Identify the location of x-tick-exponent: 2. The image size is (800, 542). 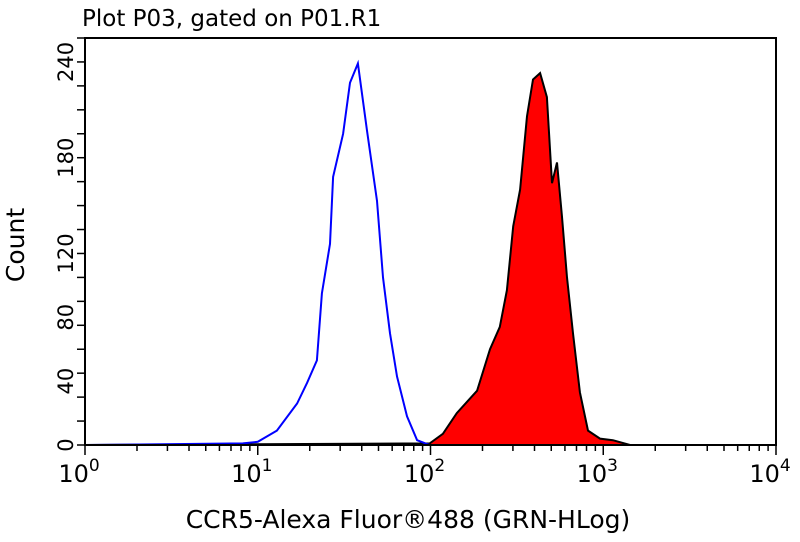
(439, 466).